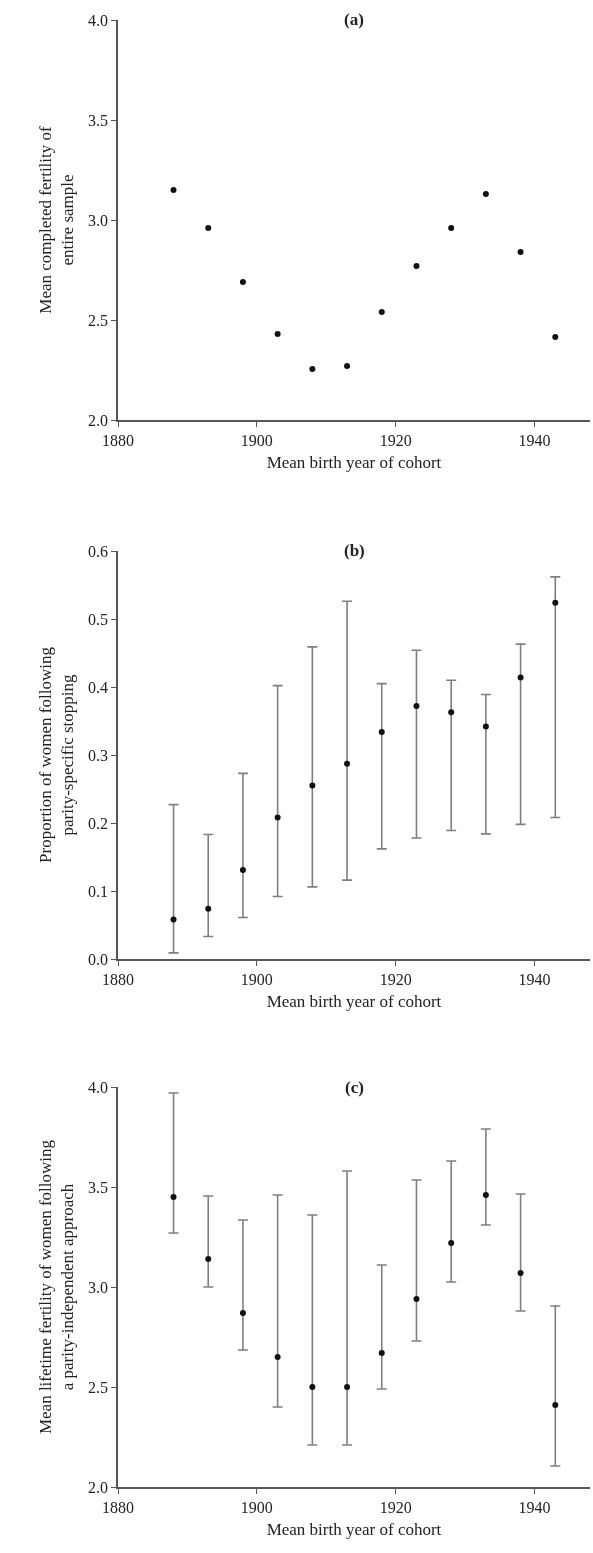  Describe the element at coordinates (98, 959) in the screenshot. I see `y-tick-label: 0.0` at that location.